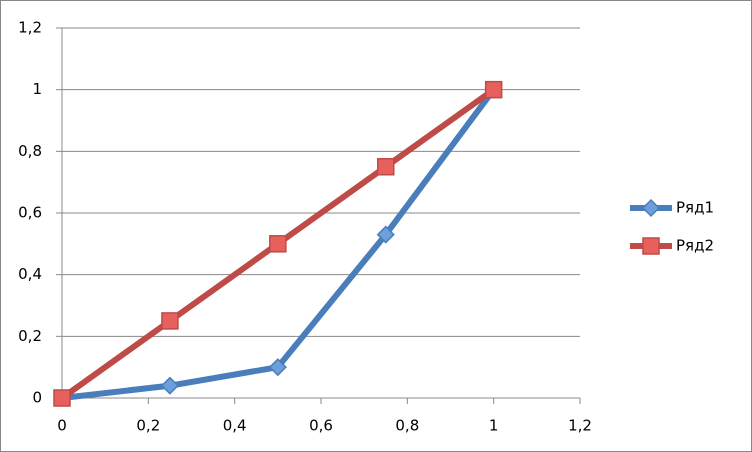  What do you see at coordinates (695, 208) in the screenshot?
I see `legend-label: Ряд1` at bounding box center [695, 208].